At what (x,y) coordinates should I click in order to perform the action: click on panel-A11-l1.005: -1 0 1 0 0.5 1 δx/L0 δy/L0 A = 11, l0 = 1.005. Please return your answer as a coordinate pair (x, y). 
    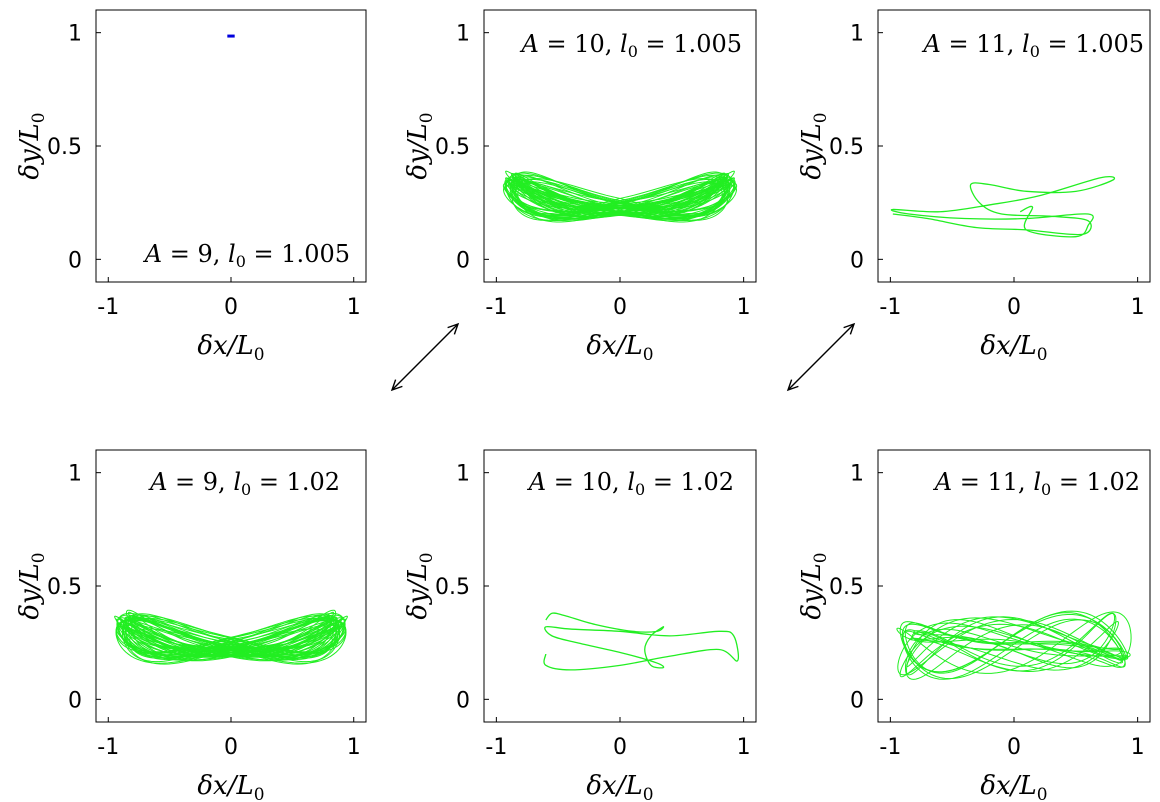
    Looking at the image, I should click on (974, 187).